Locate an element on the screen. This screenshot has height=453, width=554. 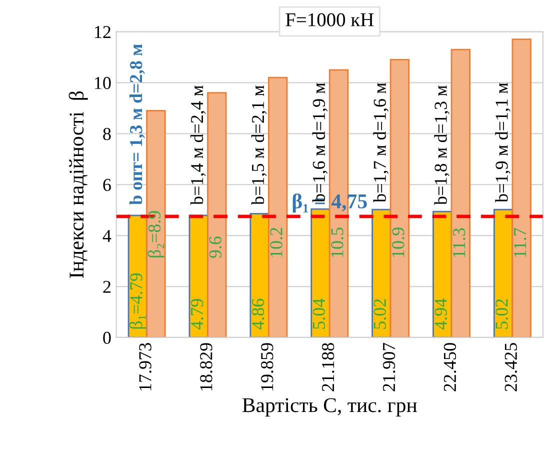
annotation: b=1,5 м d=2,1 м is located at coordinates (259, 145).